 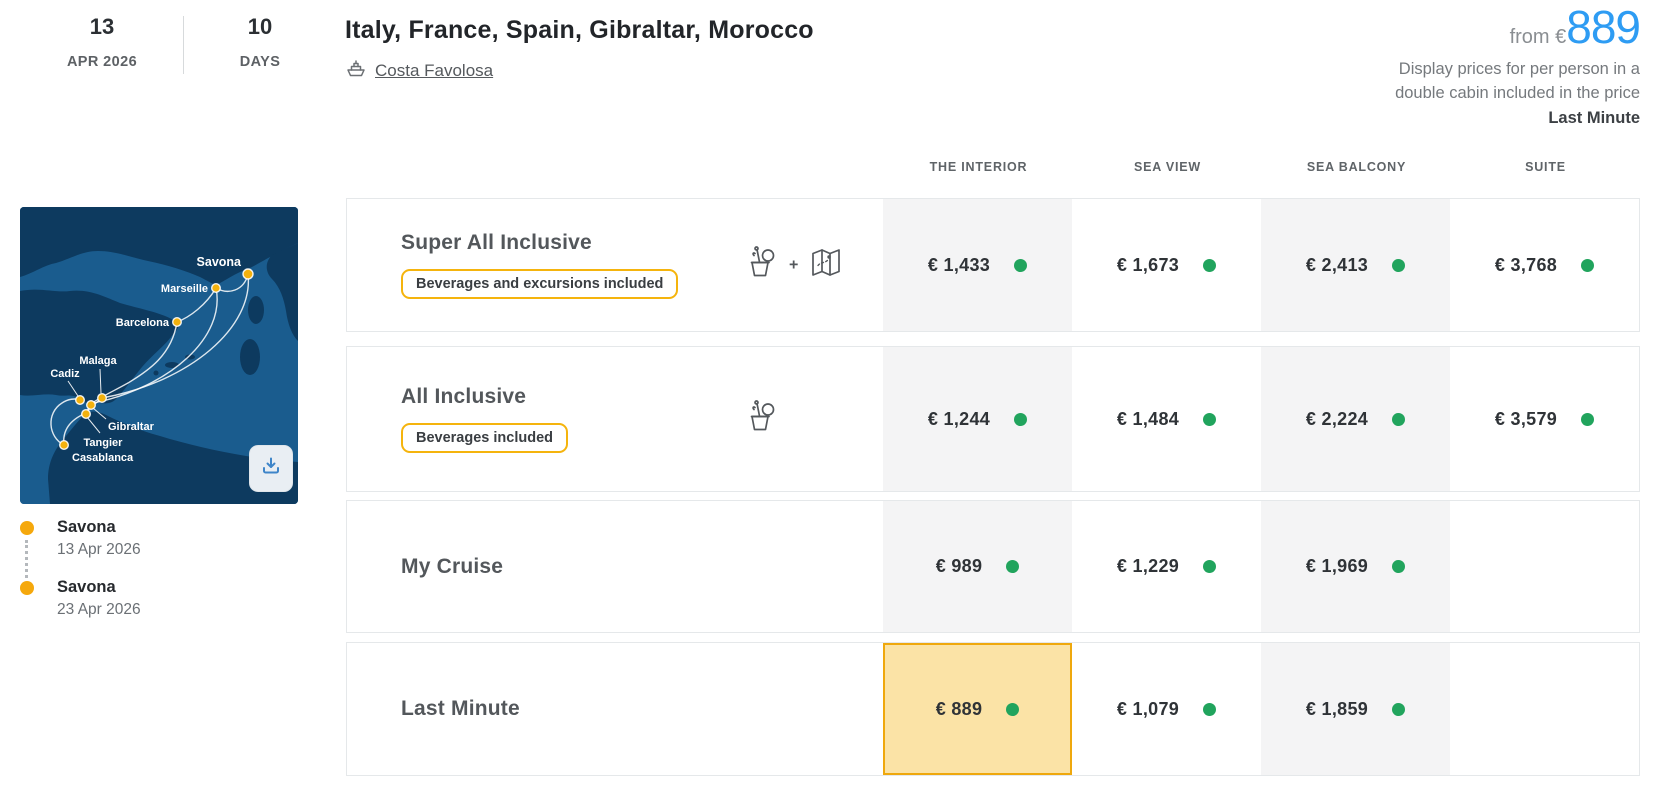 I want to click on port-label-cadiz: Cadiz, so click(x=65, y=374).